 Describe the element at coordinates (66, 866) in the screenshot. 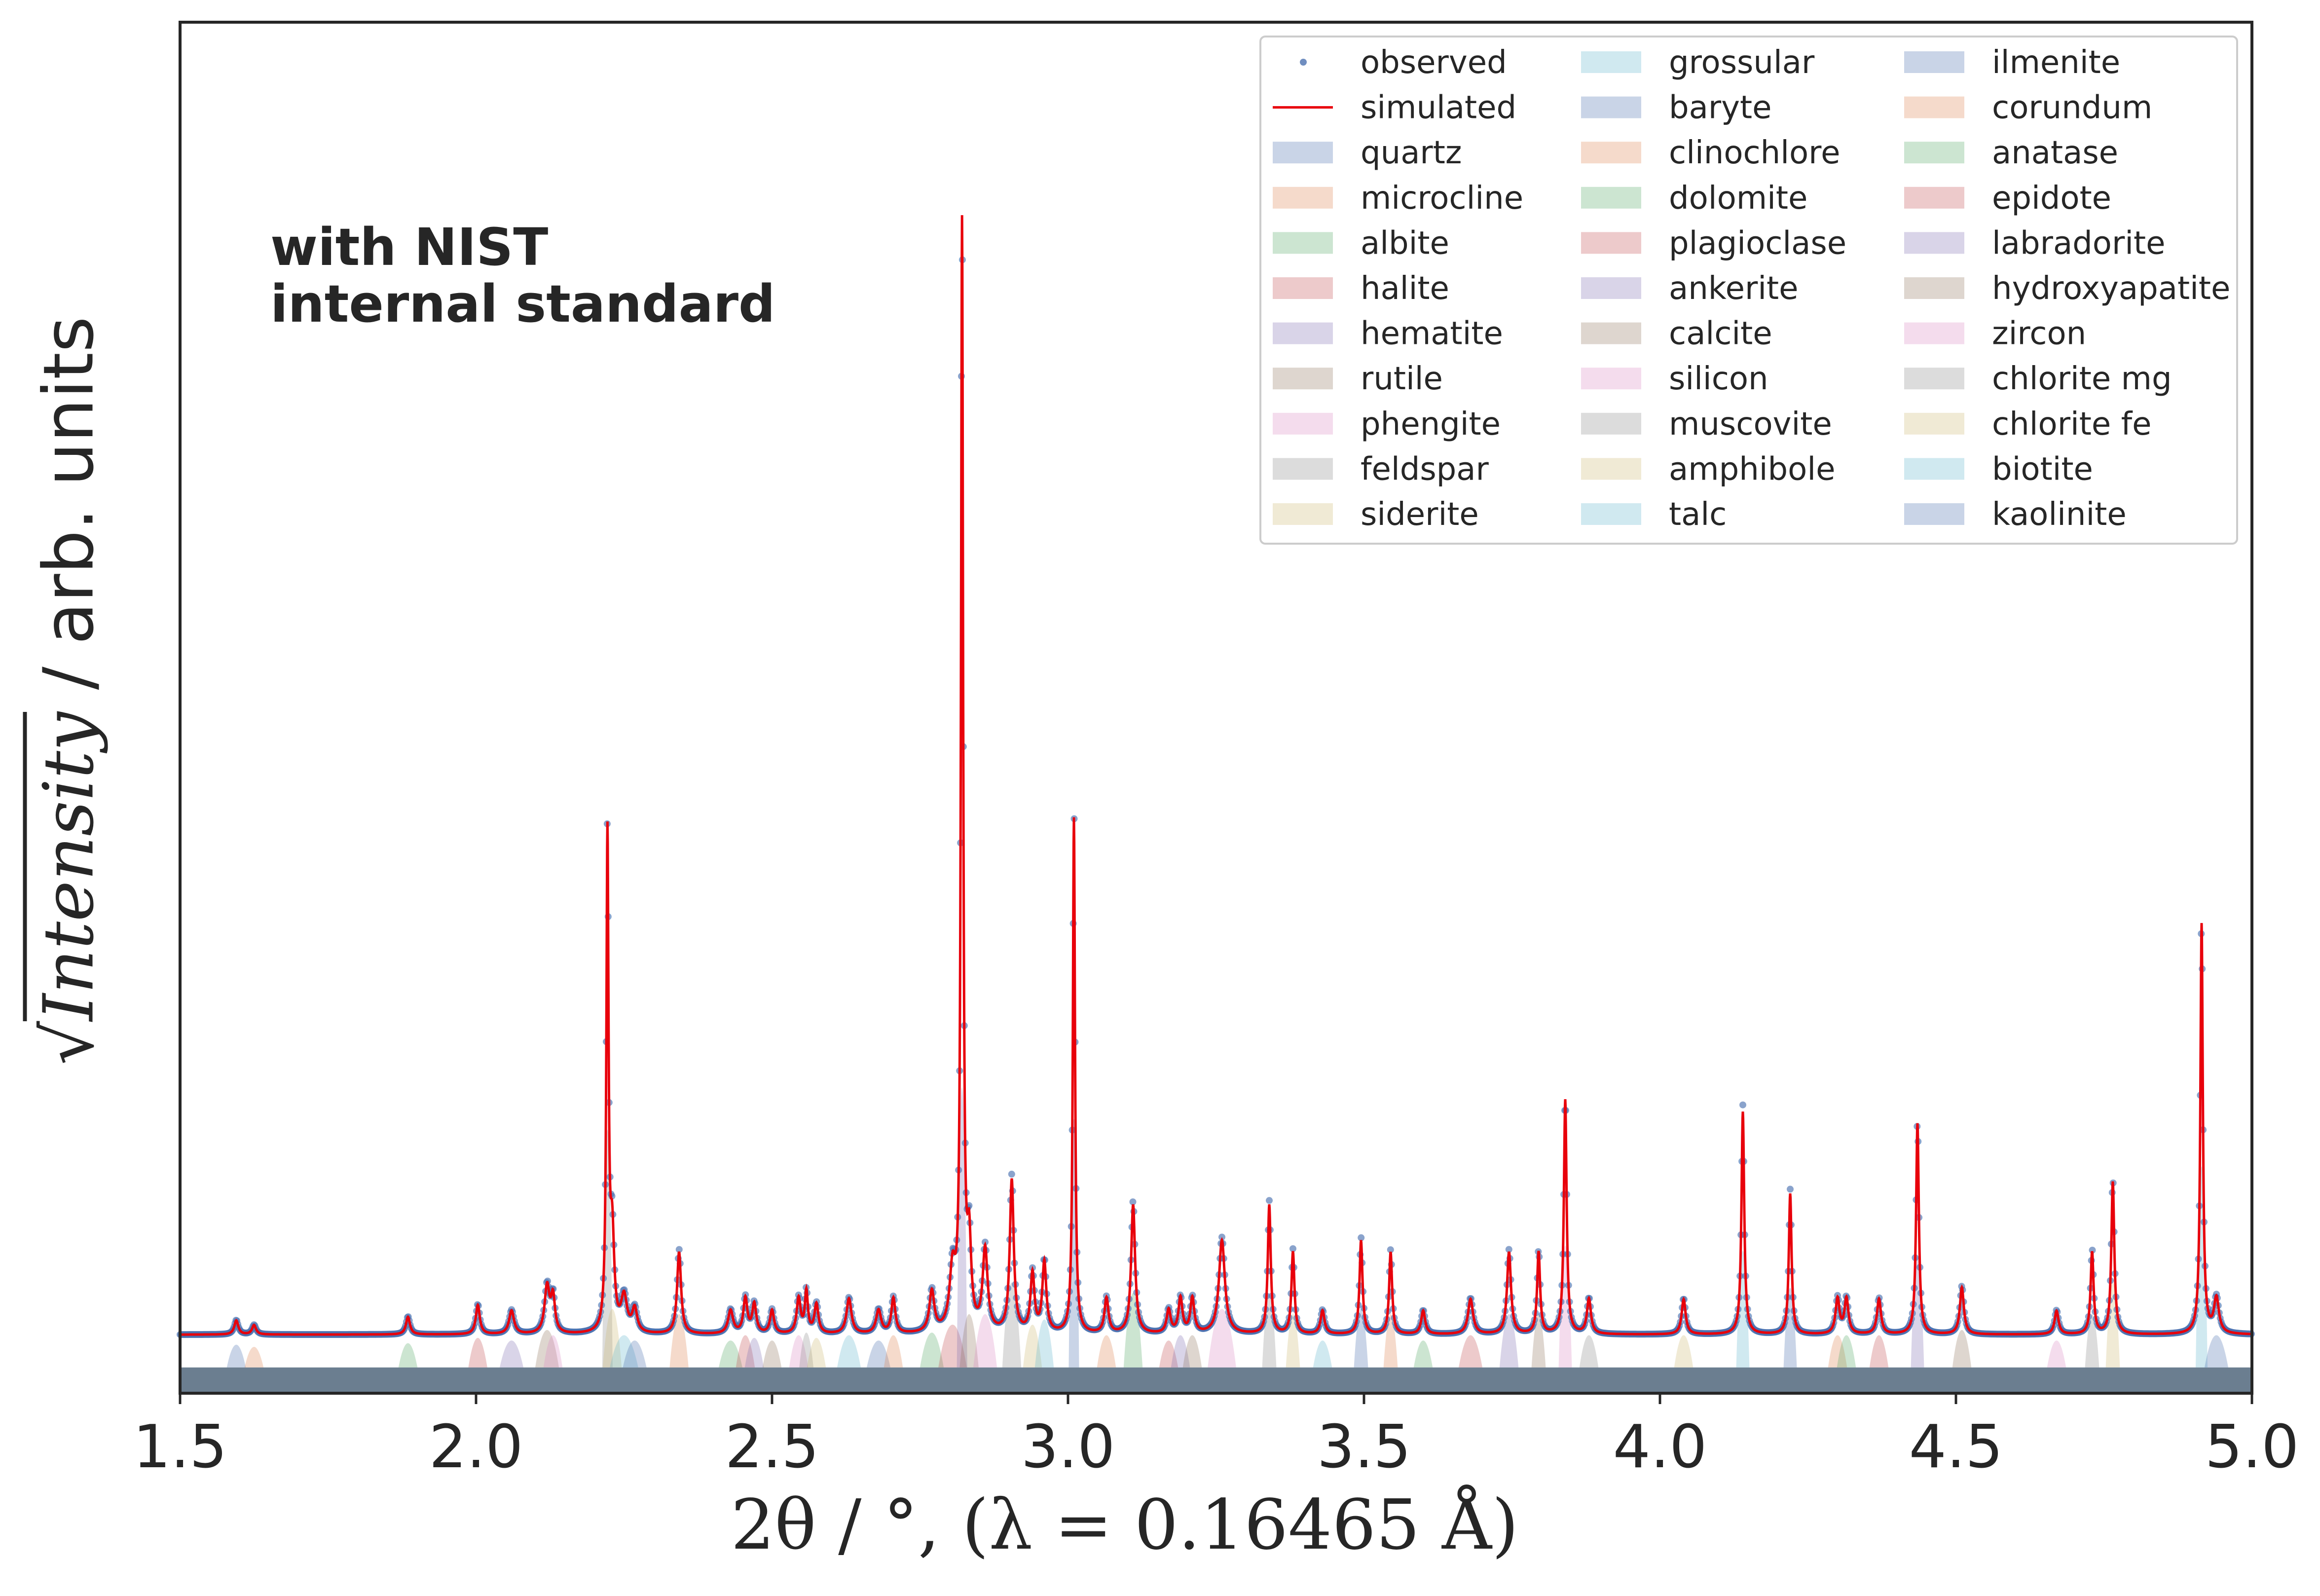

I see `y-axis-label-sqrt: Intensity` at that location.